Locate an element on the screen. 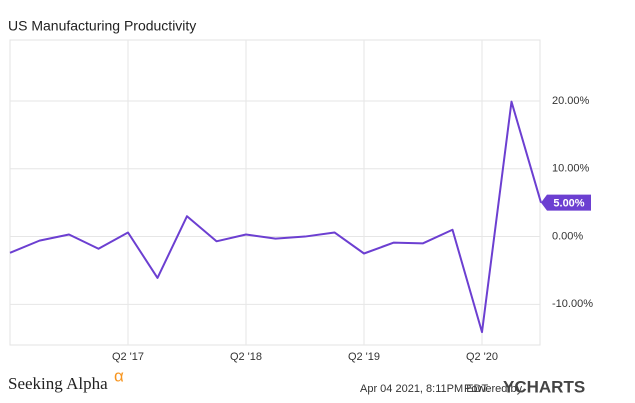  value-badge is located at coordinates (566, 202).